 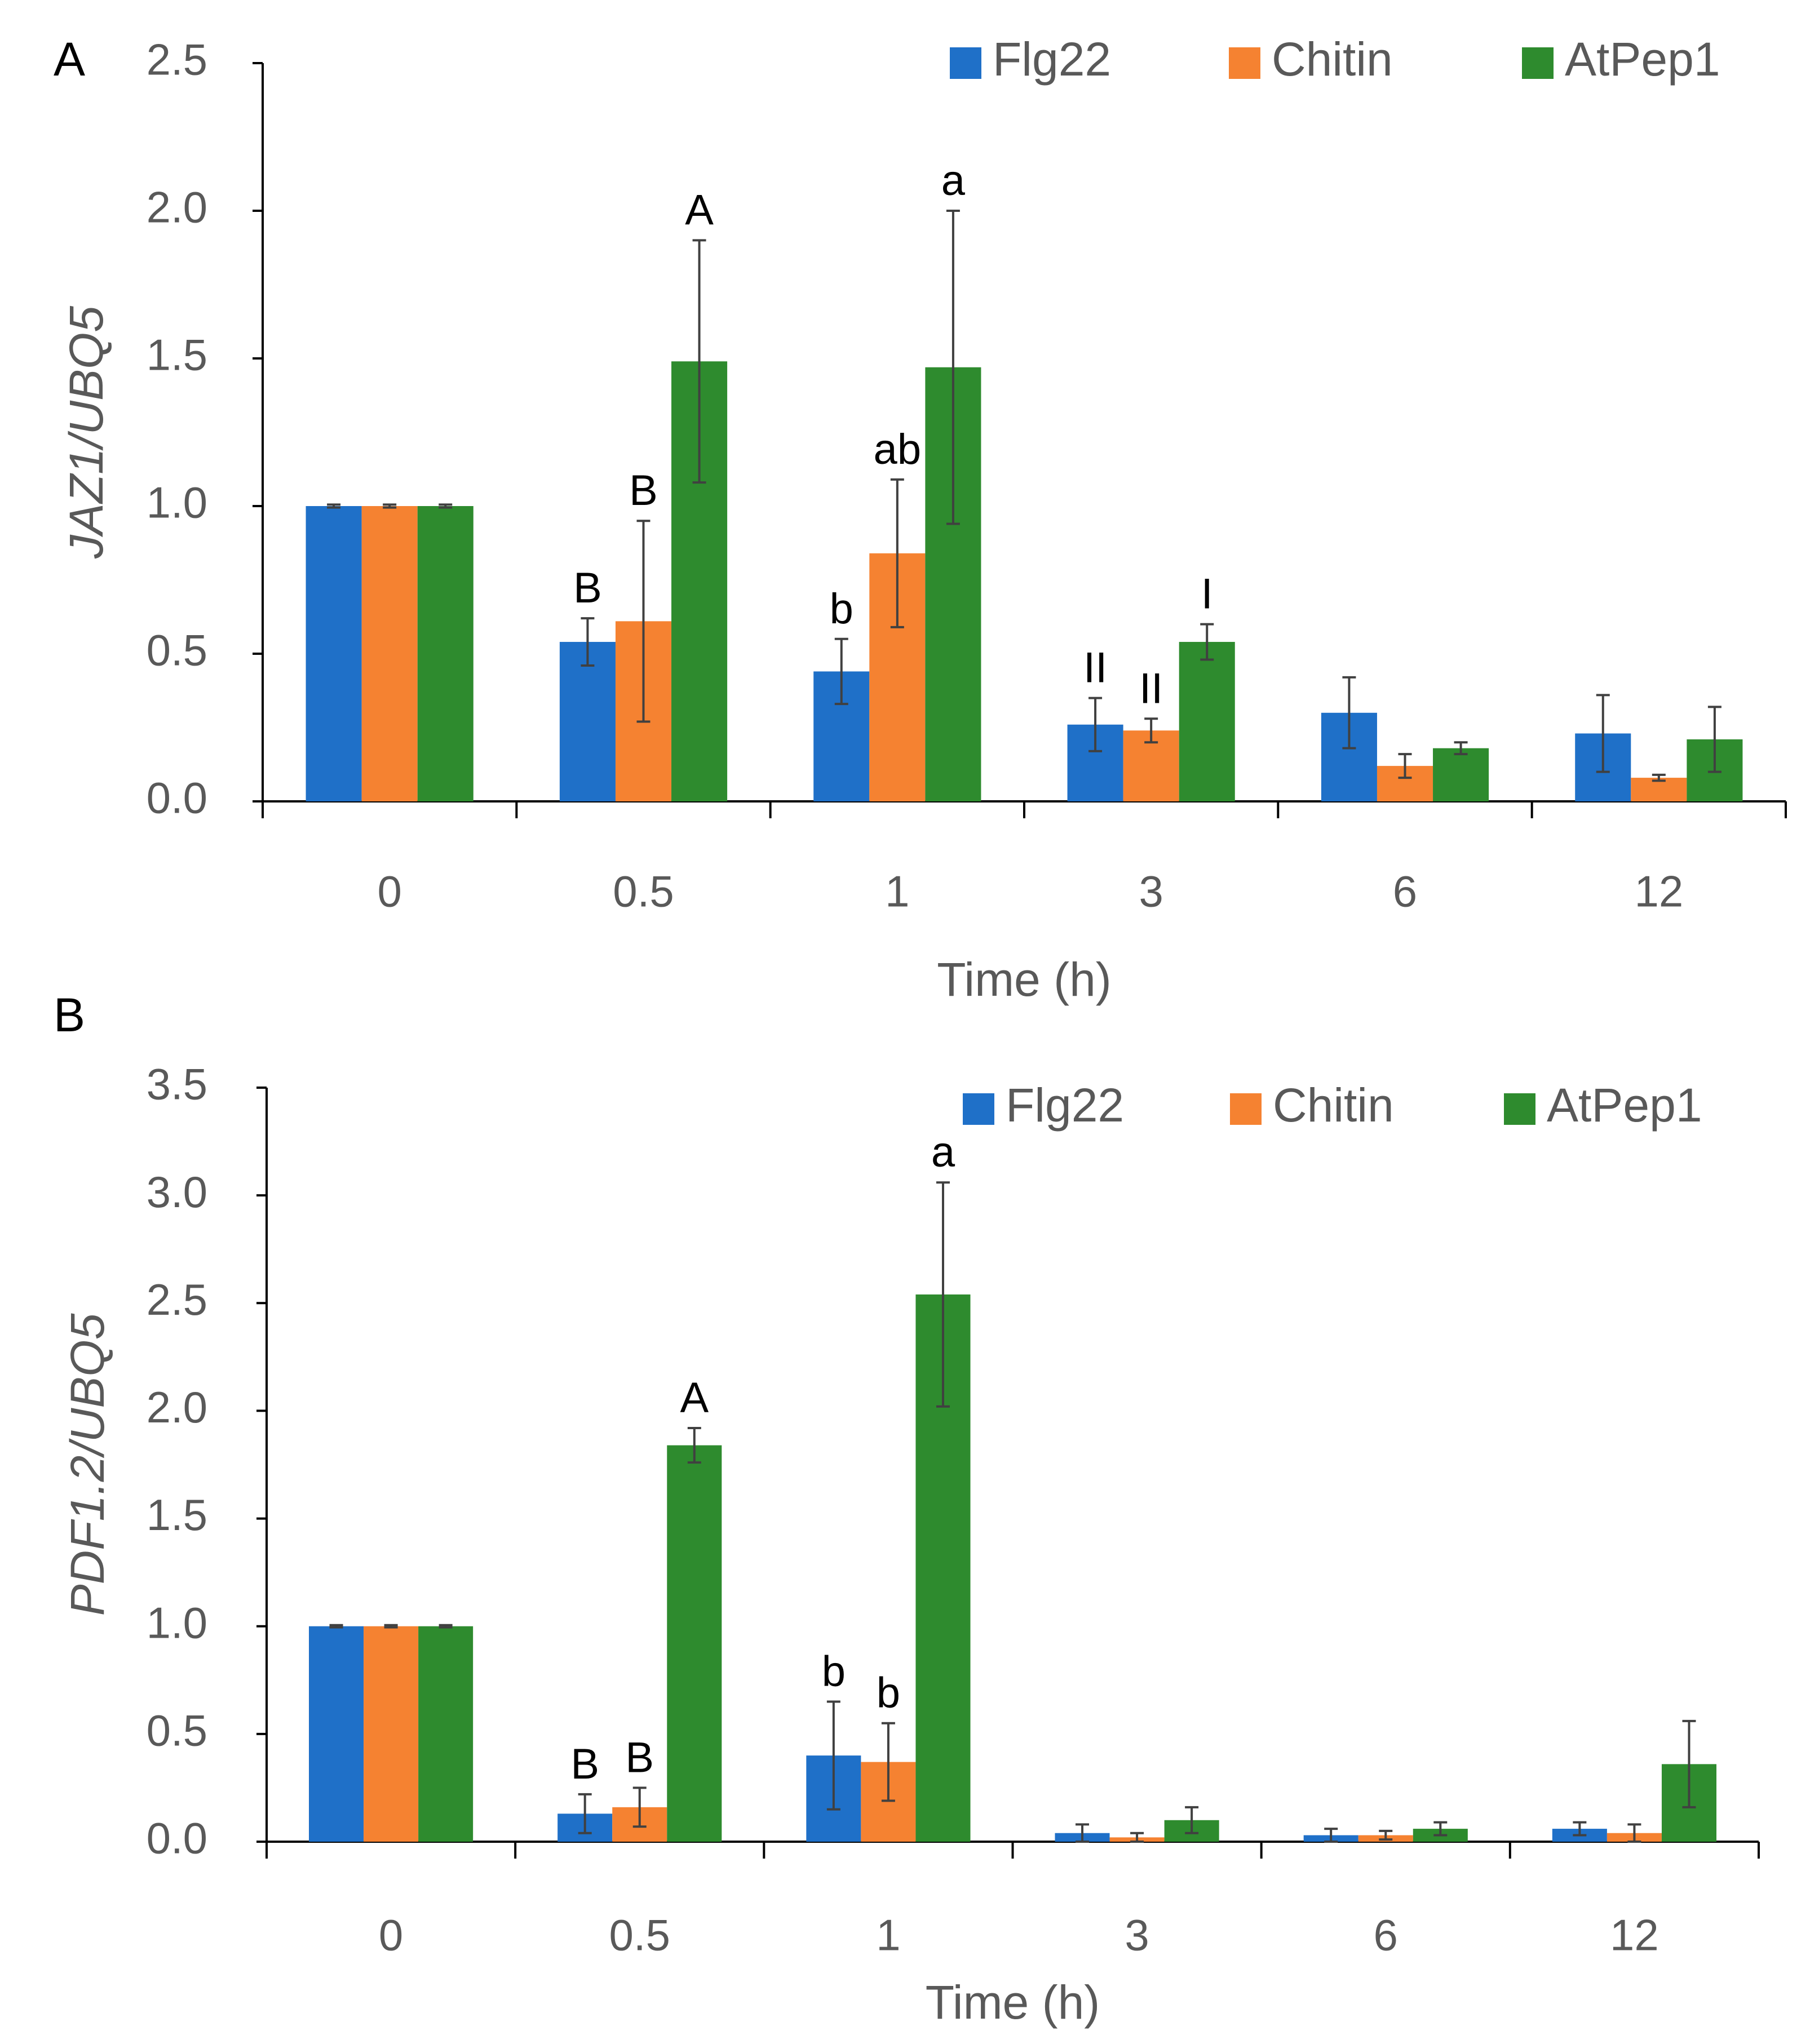 What do you see at coordinates (87, 1464) in the screenshot?
I see `y-axis-title: PDF1.2/UBQ5` at bounding box center [87, 1464].